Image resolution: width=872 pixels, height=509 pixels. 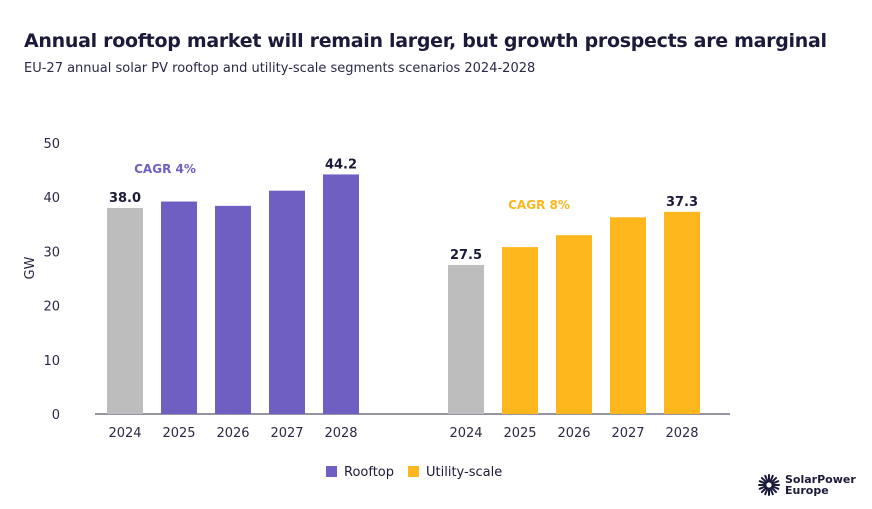 What do you see at coordinates (179, 307) in the screenshot?
I see `bar-rooftop-2025` at bounding box center [179, 307].